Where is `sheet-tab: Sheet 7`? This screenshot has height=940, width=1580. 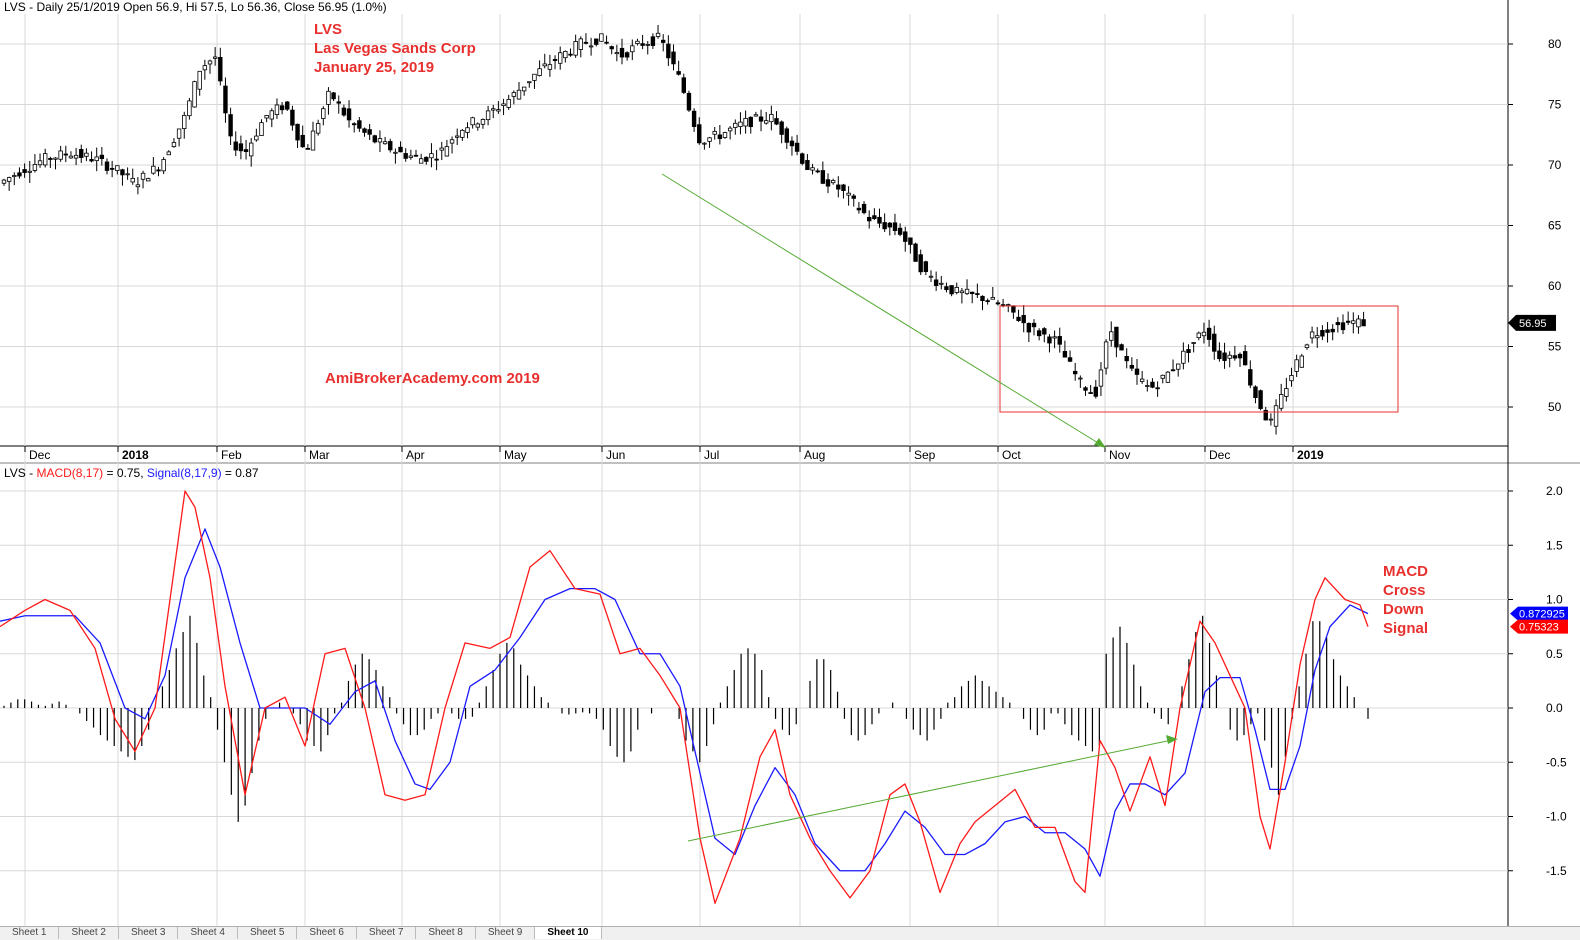 sheet-tab: Sheet 7 is located at coordinates (387, 933).